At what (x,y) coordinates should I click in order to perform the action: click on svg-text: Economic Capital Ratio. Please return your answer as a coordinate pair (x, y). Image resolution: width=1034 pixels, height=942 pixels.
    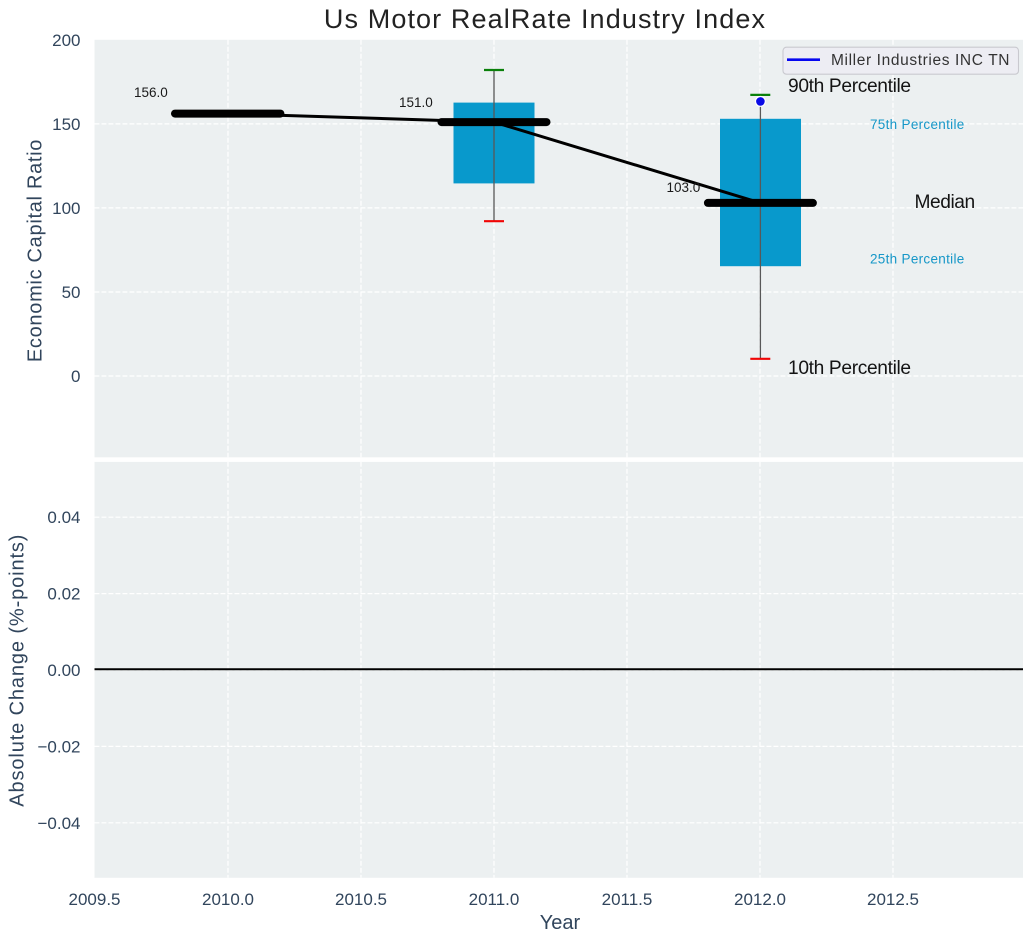
    Looking at the image, I should click on (36, 250).